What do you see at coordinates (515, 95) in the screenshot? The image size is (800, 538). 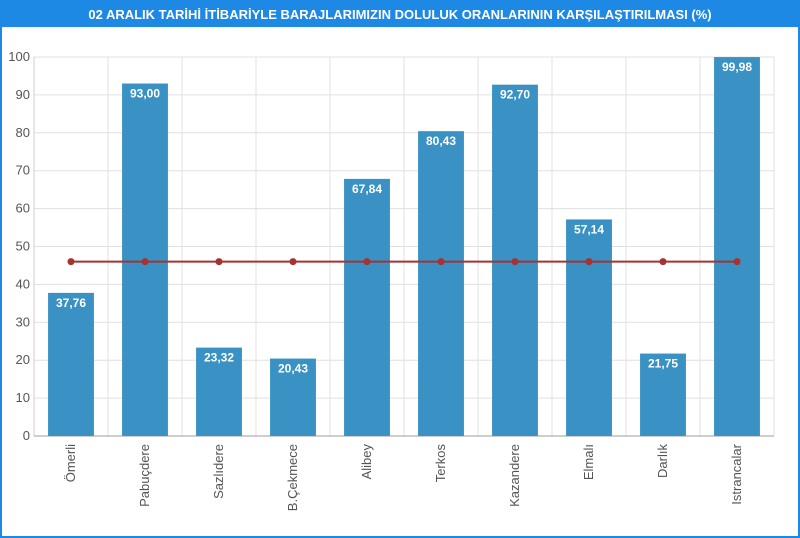 I see `bar-value-label: 92,70` at bounding box center [515, 95].